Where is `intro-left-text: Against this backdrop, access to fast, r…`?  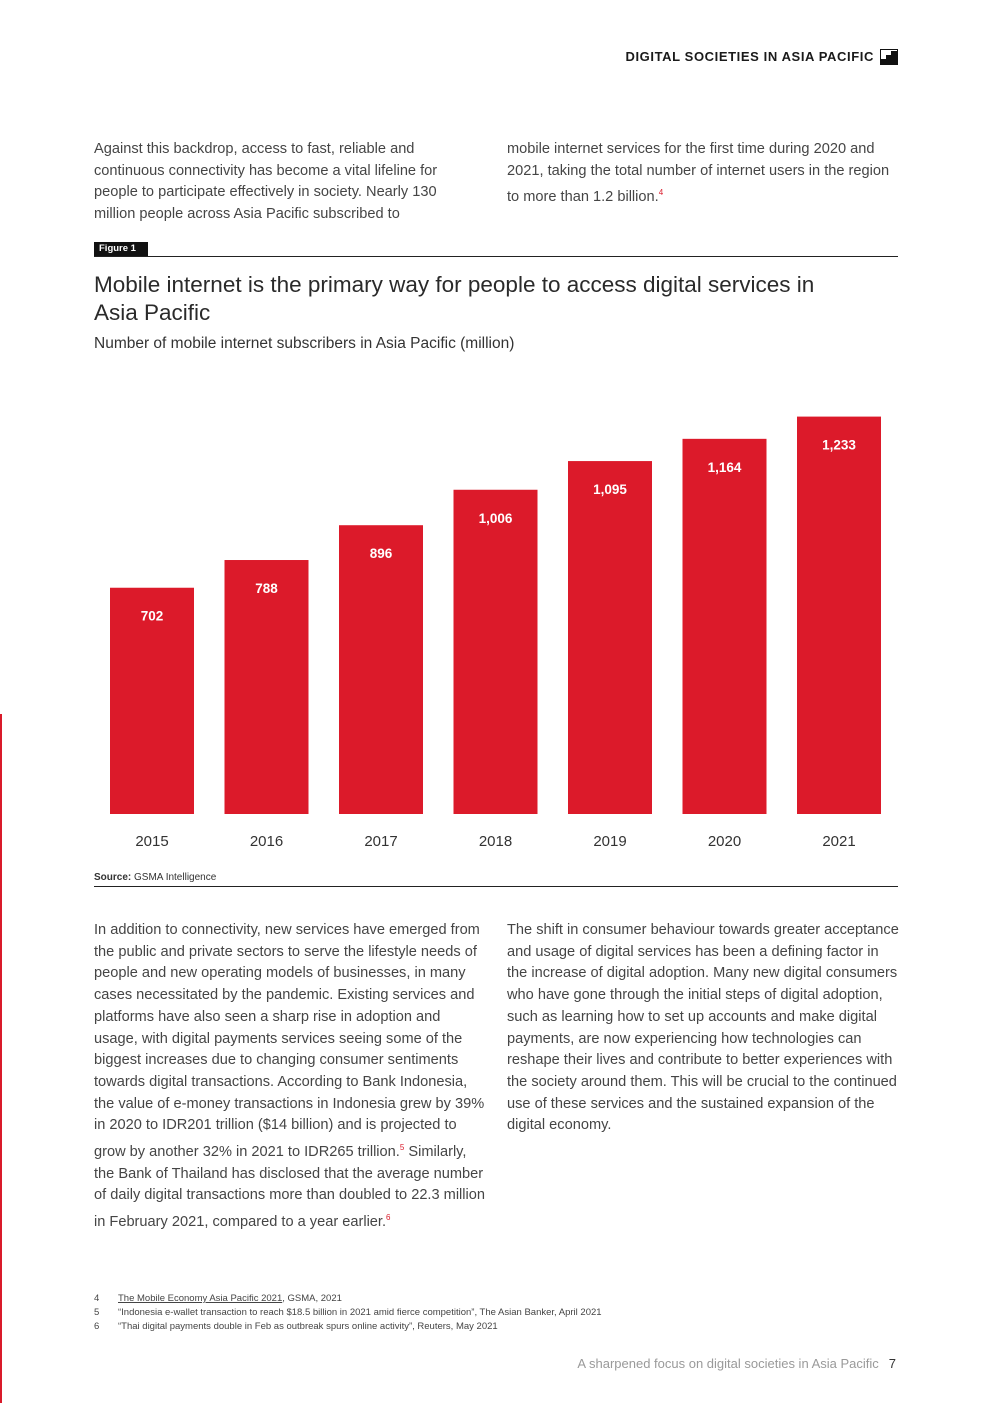
intro-left-text: Against this backdrop, access to fast, r… is located at coordinates (266, 182).